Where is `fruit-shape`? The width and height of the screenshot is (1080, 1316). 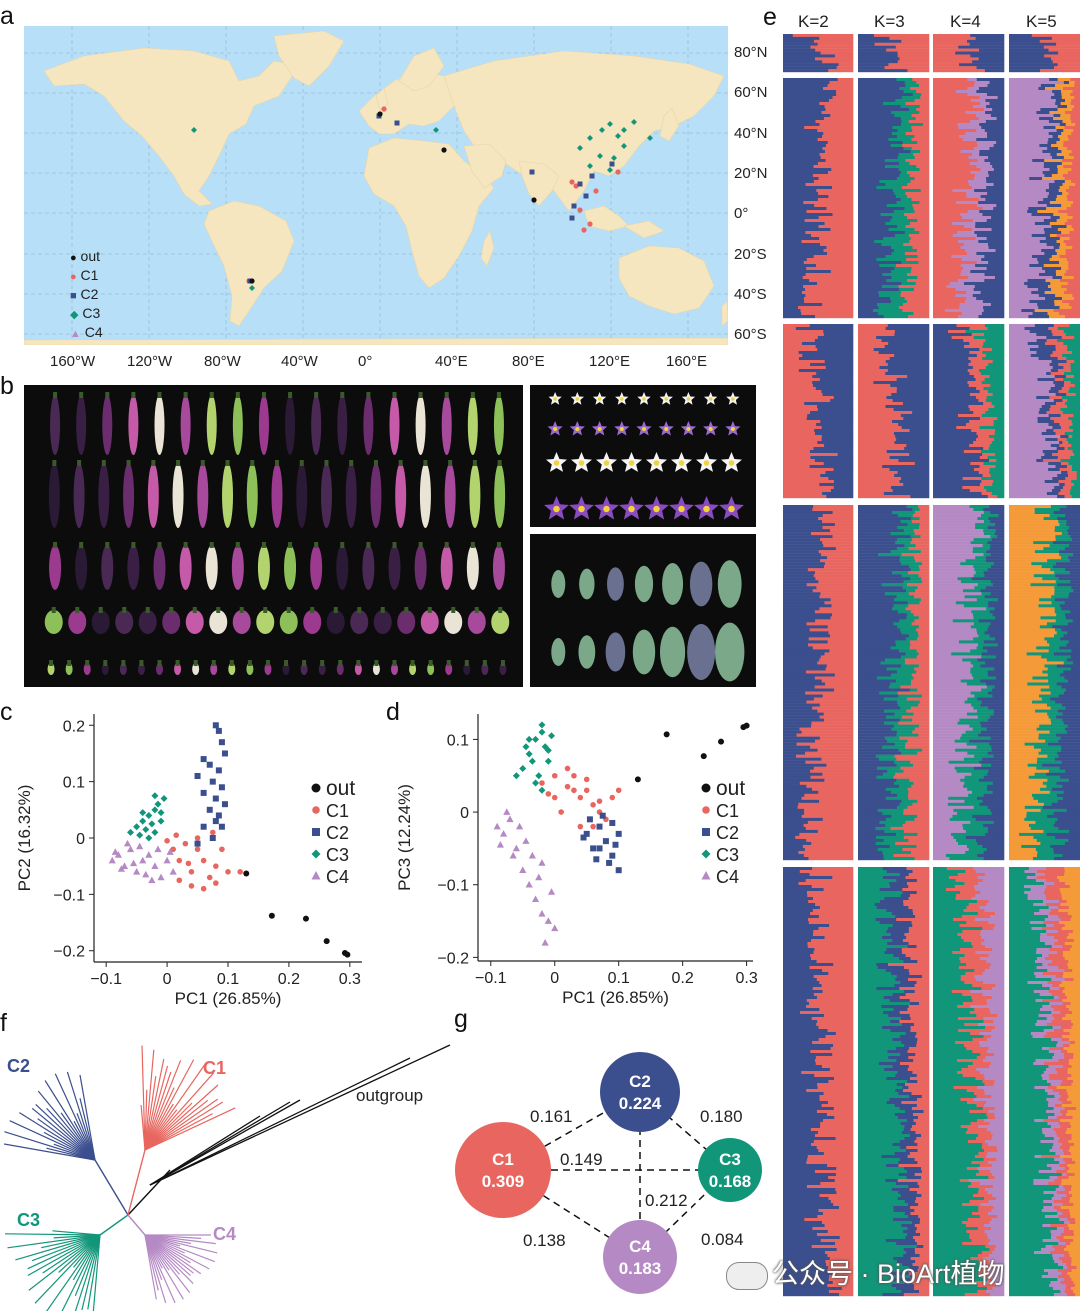
fruit-shape is located at coordinates (153, 495).